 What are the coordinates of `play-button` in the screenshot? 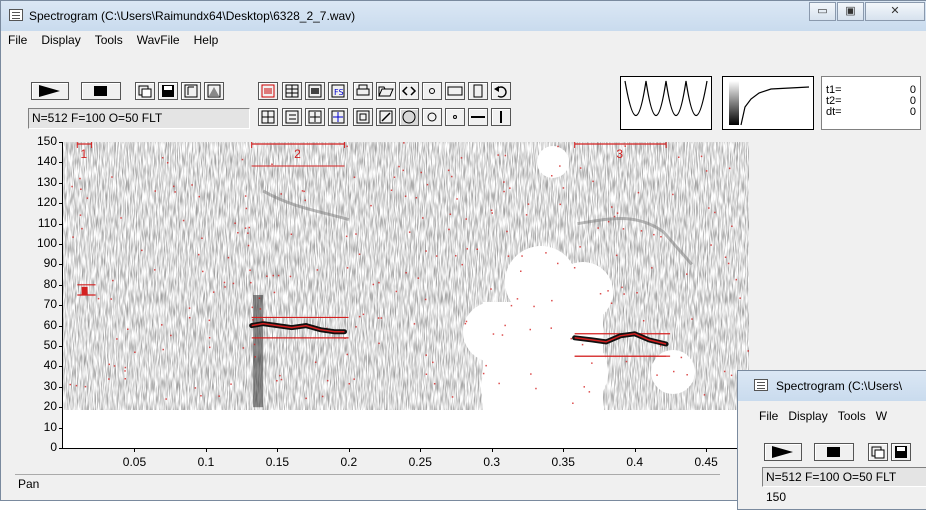 It's located at (50, 91).